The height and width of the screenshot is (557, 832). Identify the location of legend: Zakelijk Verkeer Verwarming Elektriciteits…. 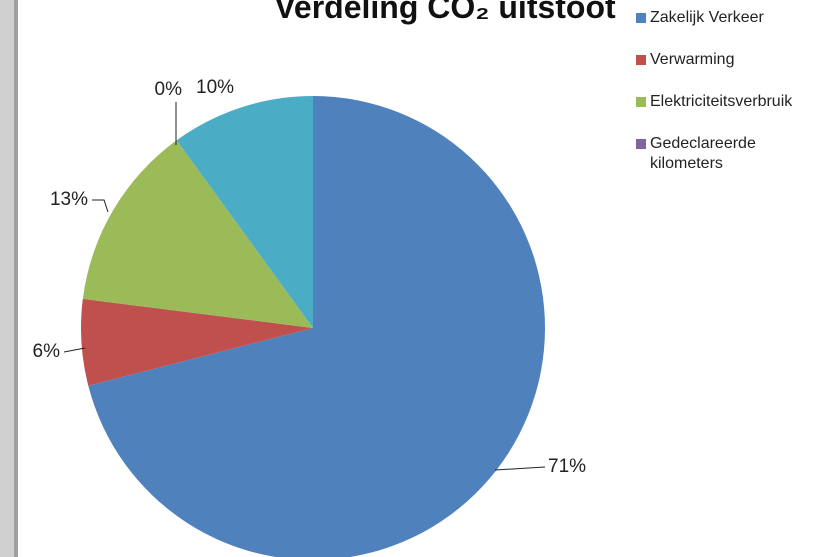
(732, 102).